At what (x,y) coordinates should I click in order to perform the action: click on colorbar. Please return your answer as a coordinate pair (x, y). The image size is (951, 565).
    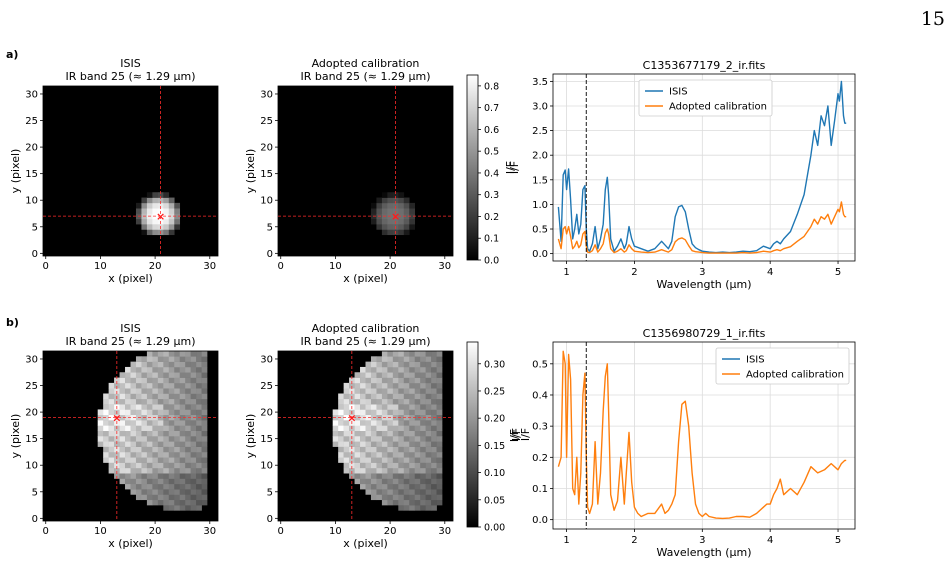
    Looking at the image, I should click on (472, 167).